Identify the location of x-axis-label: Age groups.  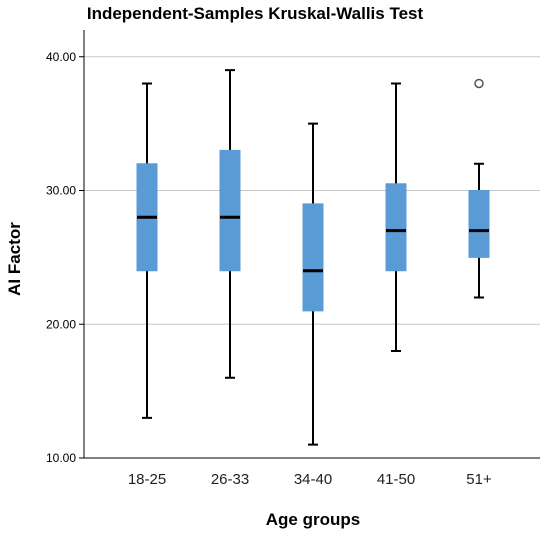
(313, 519).